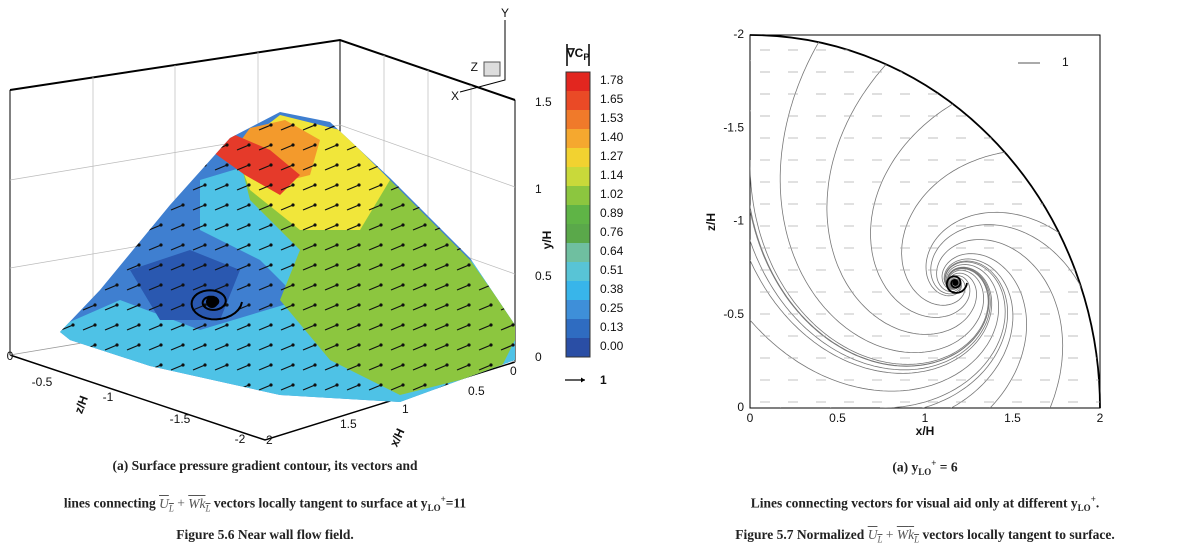 This screenshot has width=1204, height=555. I want to click on z-tick-label: -0.5, so click(42, 382).